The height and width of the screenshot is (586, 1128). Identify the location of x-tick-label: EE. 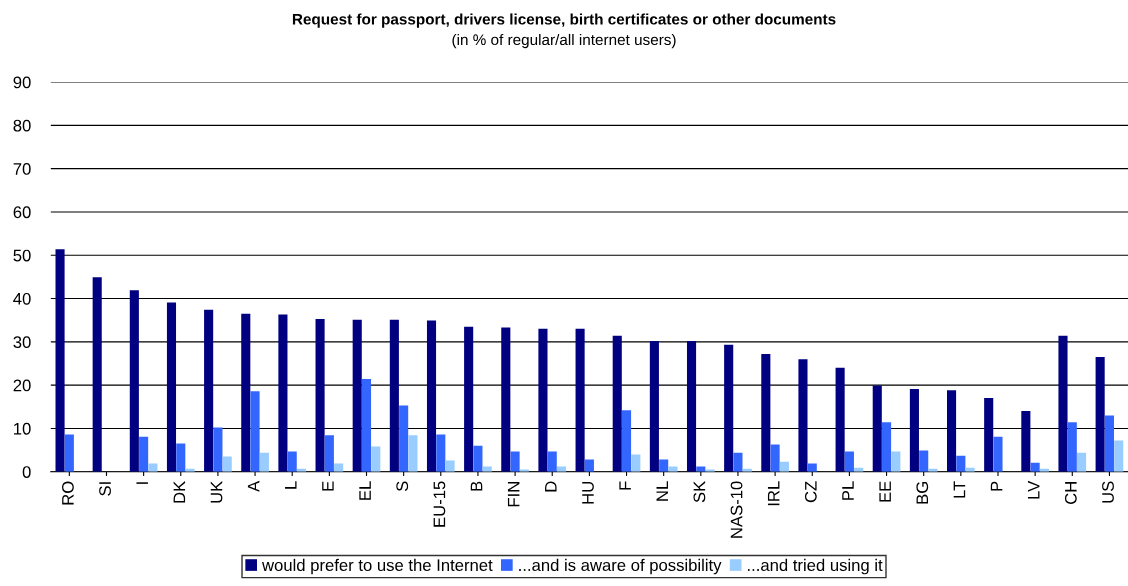
(885, 491).